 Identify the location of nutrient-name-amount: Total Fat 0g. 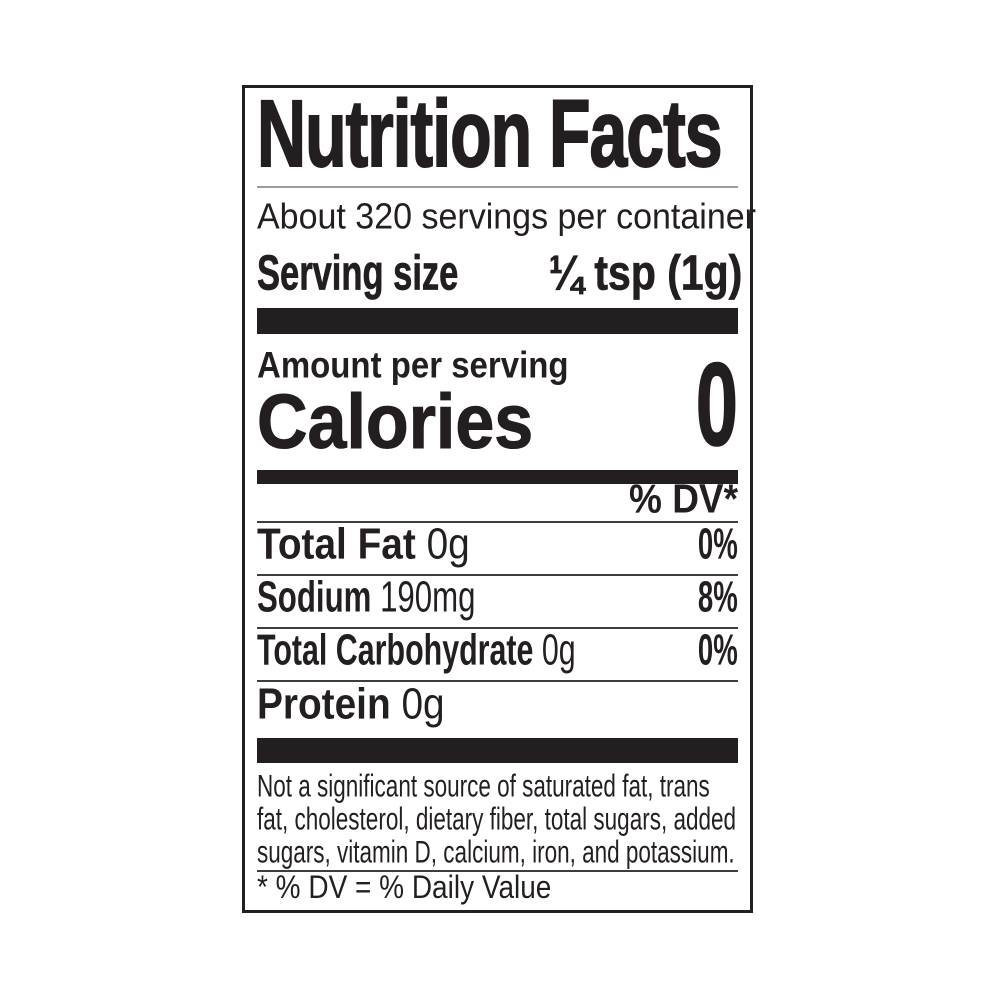
(363, 544).